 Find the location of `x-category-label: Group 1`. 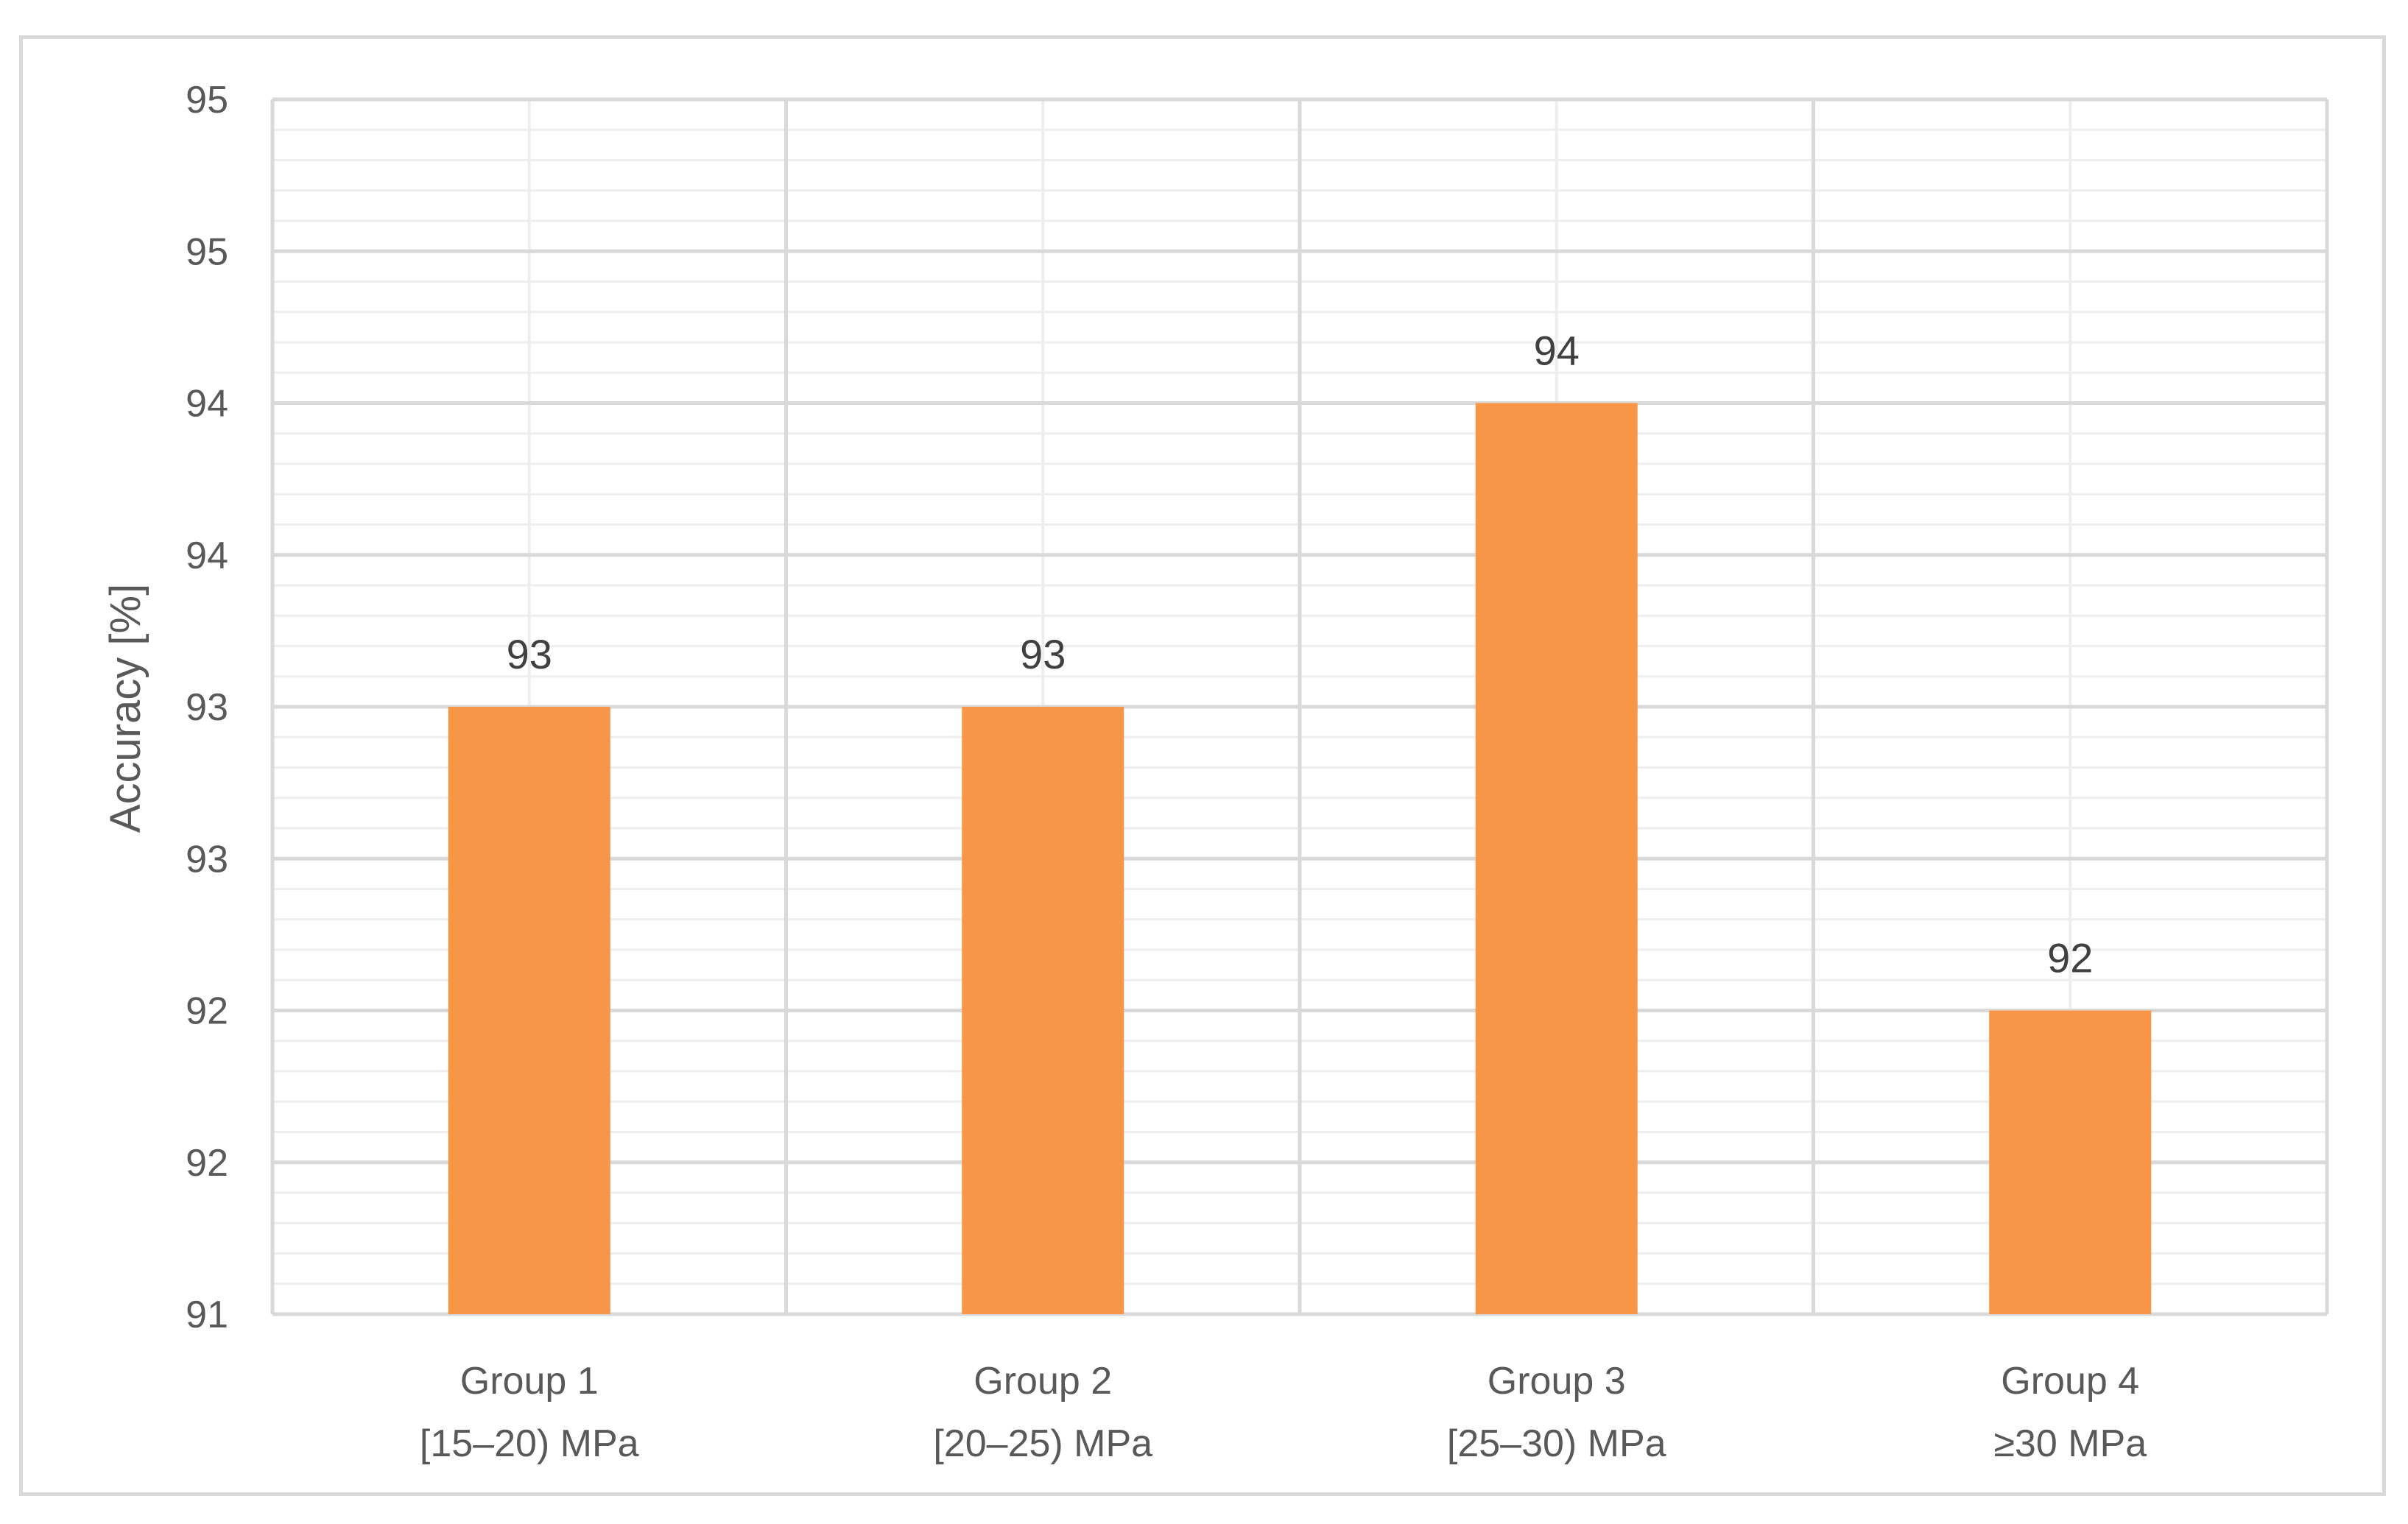

x-category-label: Group 1 is located at coordinates (529, 1381).